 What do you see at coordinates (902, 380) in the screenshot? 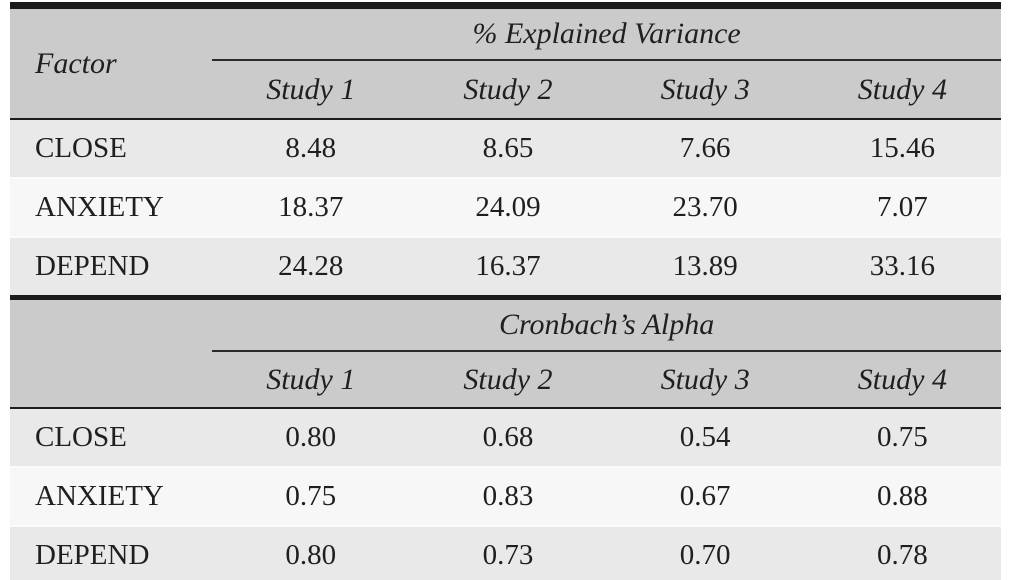
I see `section2-col-header-study4: Study 4` at bounding box center [902, 380].